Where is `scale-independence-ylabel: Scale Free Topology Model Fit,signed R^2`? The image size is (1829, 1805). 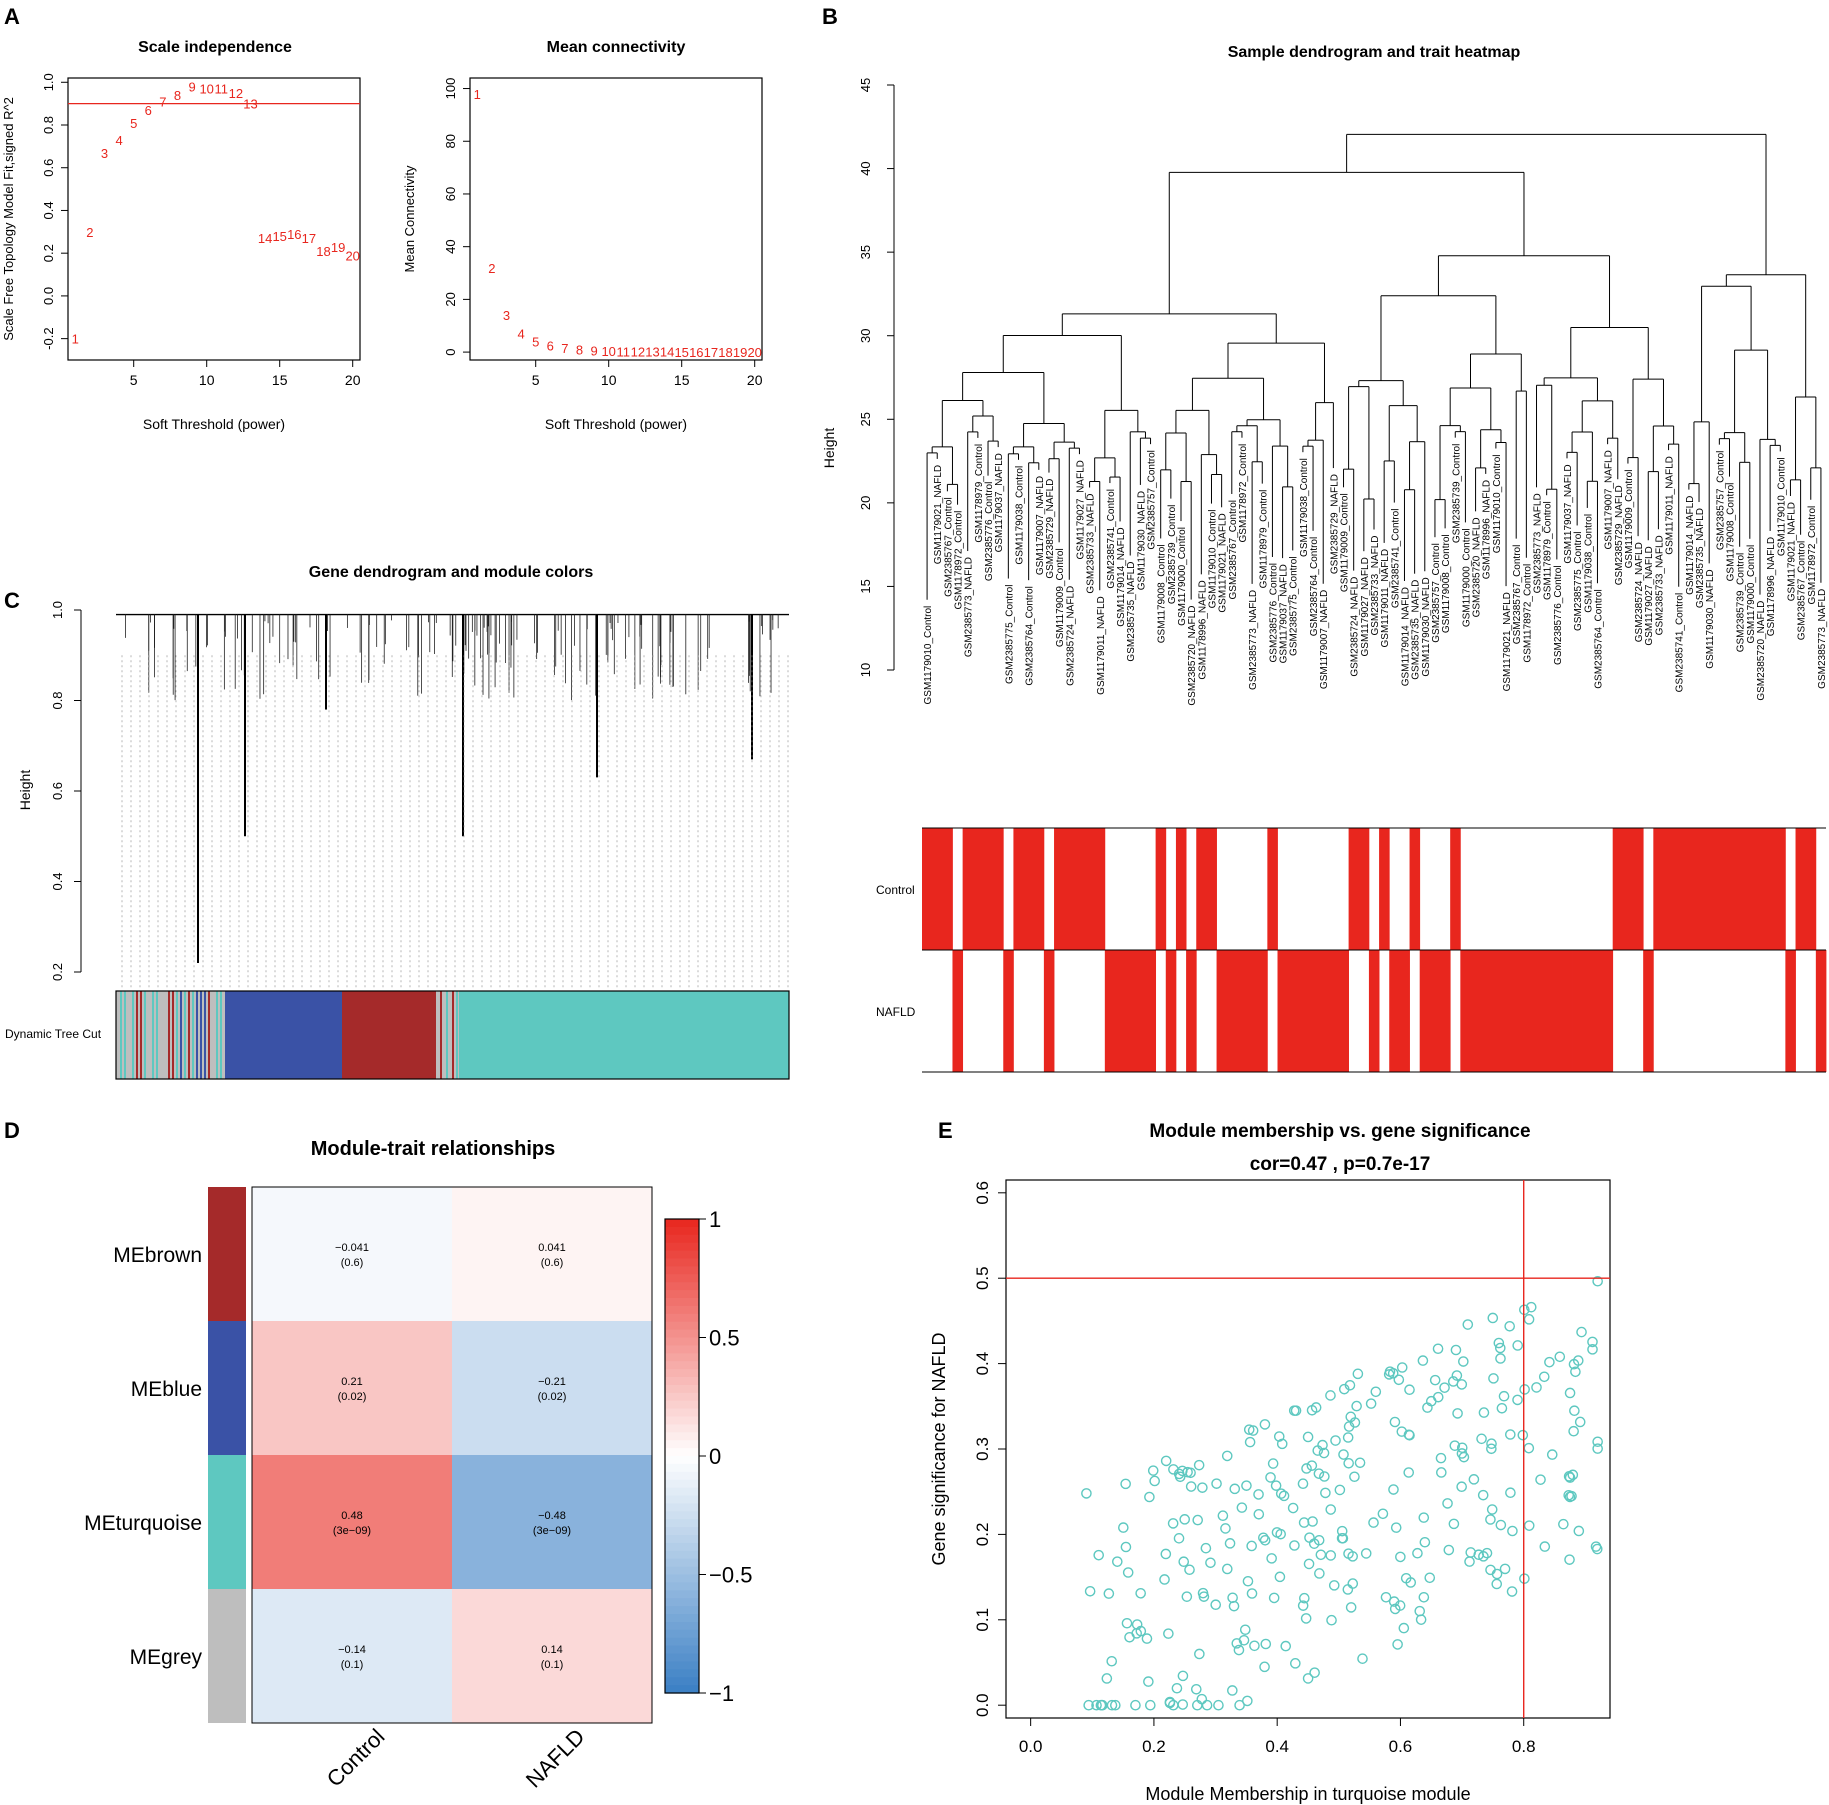
scale-independence-ylabel: Scale Free Topology Model Fit,signed R^2 is located at coordinates (8, 219).